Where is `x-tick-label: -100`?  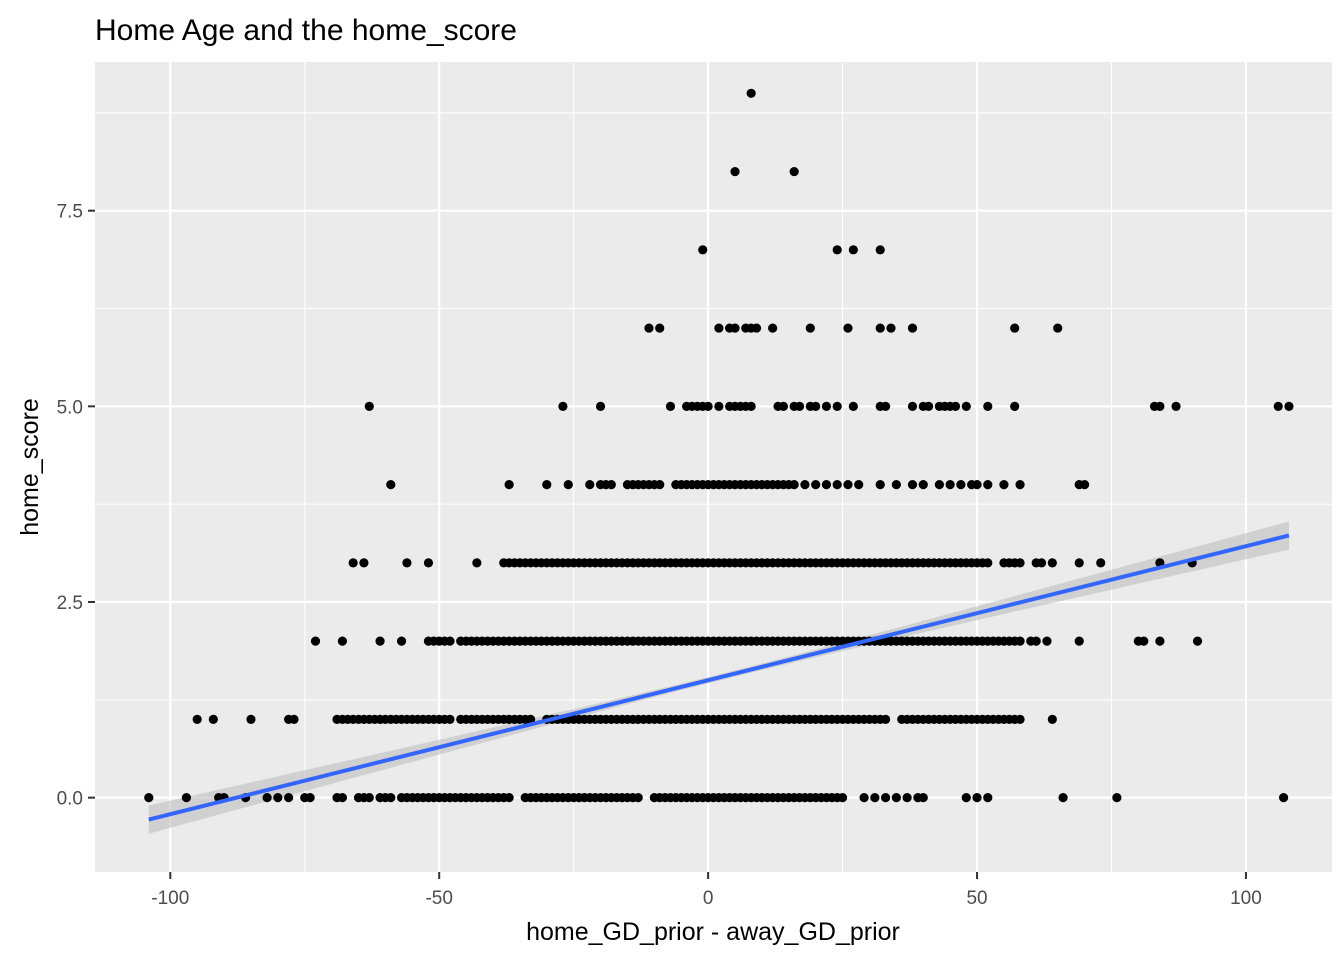 x-tick-label: -100 is located at coordinates (170, 898).